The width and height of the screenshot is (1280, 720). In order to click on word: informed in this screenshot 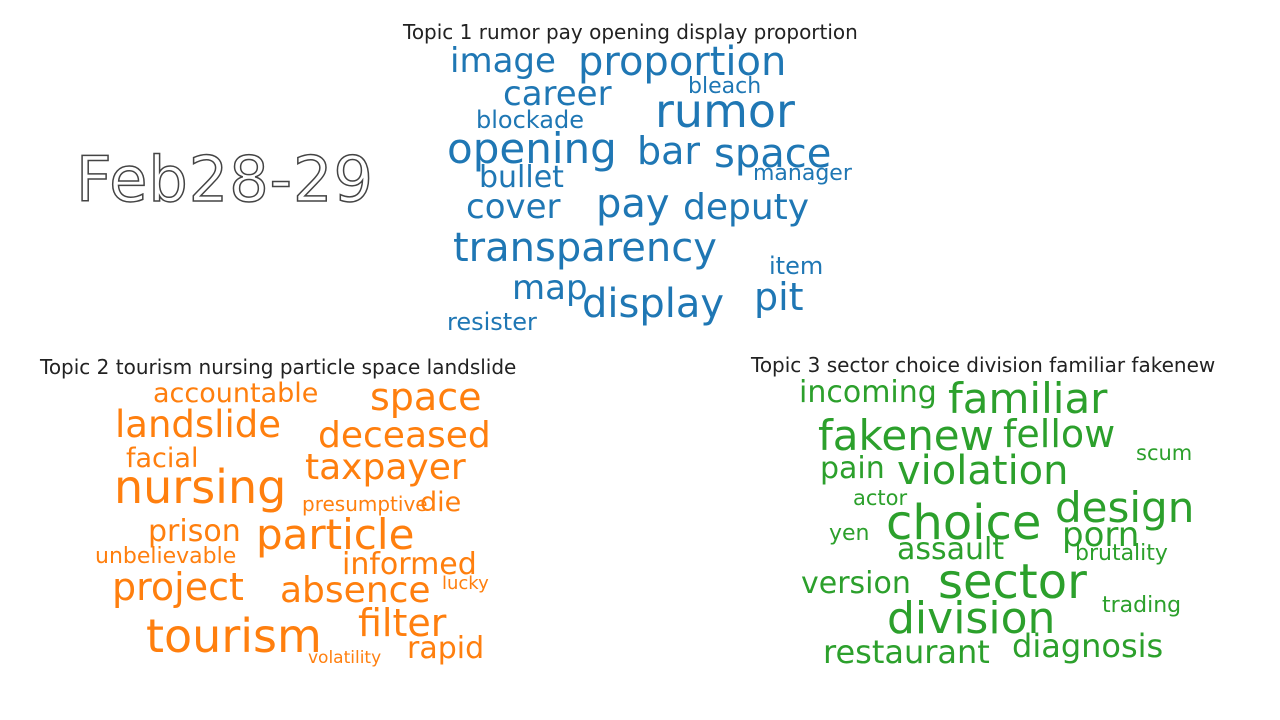, I will do `click(409, 564)`.